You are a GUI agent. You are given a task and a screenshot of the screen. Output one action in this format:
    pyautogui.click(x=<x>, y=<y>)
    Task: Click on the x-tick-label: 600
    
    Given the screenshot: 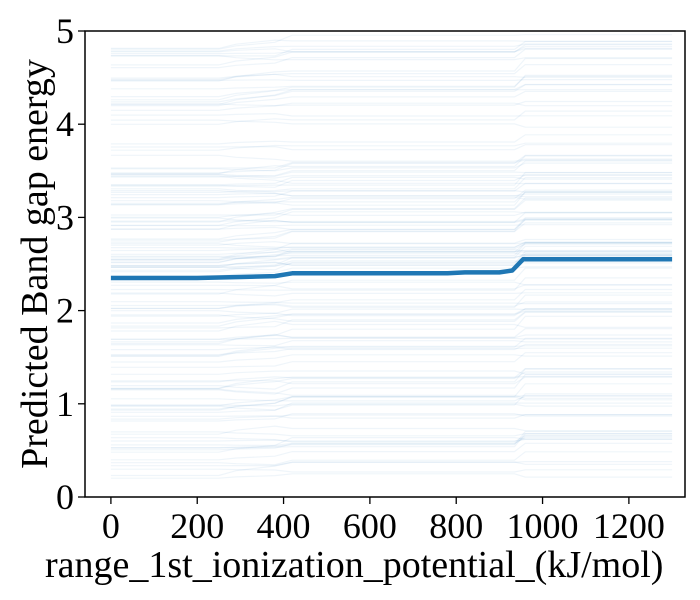 What is the action you would take?
    pyautogui.click(x=370, y=526)
    